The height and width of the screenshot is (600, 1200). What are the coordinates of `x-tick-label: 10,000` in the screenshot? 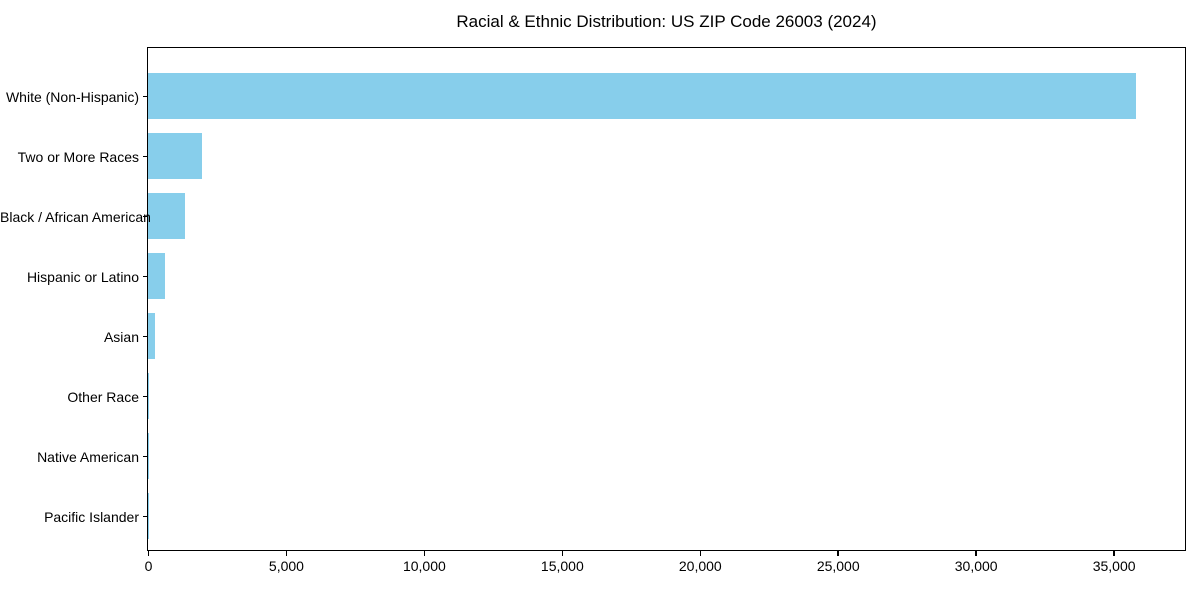 It's located at (424, 566).